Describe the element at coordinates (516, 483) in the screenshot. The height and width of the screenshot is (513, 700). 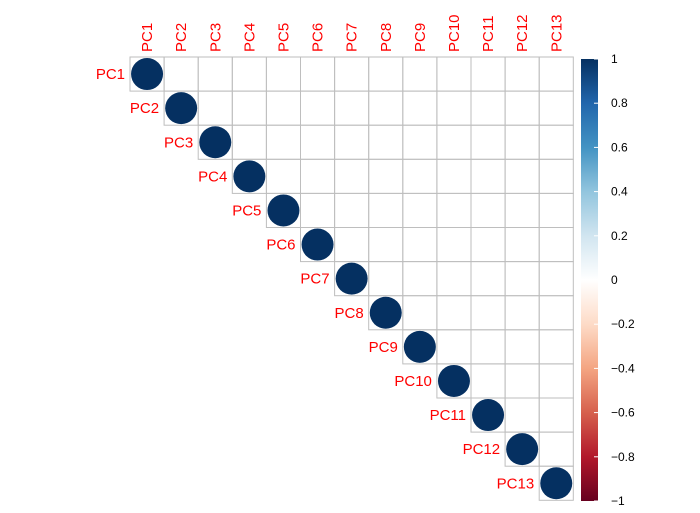
I see `row-label-pc13: PC13` at that location.